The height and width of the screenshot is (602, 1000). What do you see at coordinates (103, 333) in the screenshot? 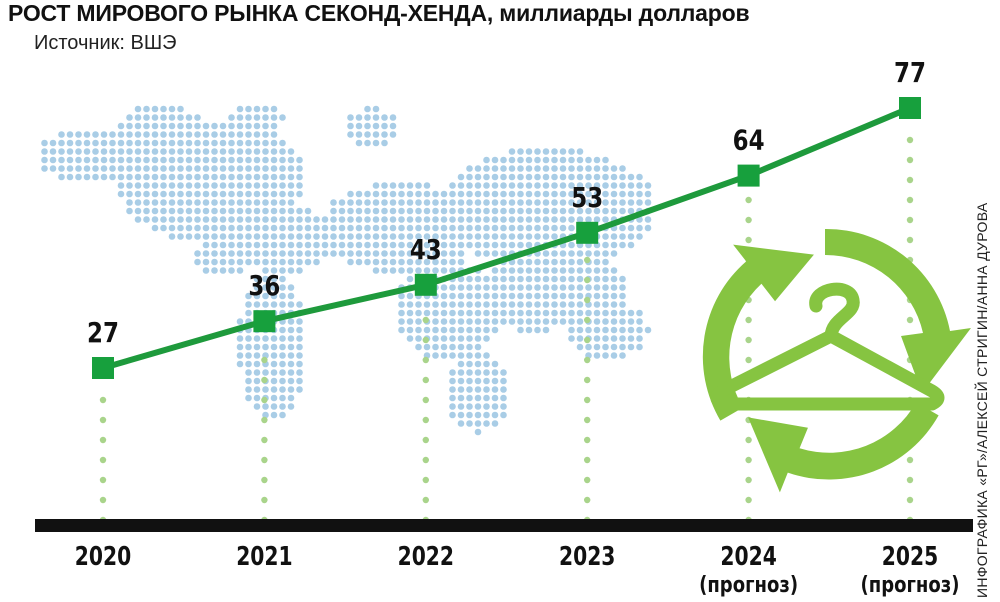
I see `data-label: 27` at bounding box center [103, 333].